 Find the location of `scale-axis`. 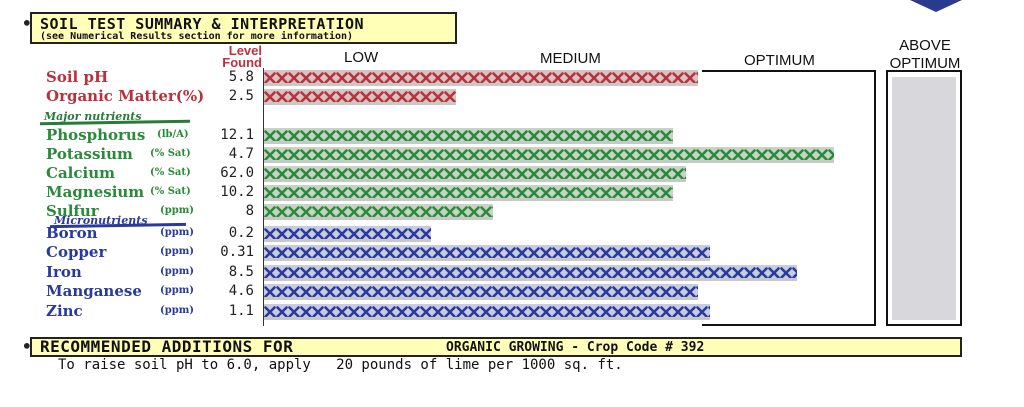

scale-axis is located at coordinates (263, 197).